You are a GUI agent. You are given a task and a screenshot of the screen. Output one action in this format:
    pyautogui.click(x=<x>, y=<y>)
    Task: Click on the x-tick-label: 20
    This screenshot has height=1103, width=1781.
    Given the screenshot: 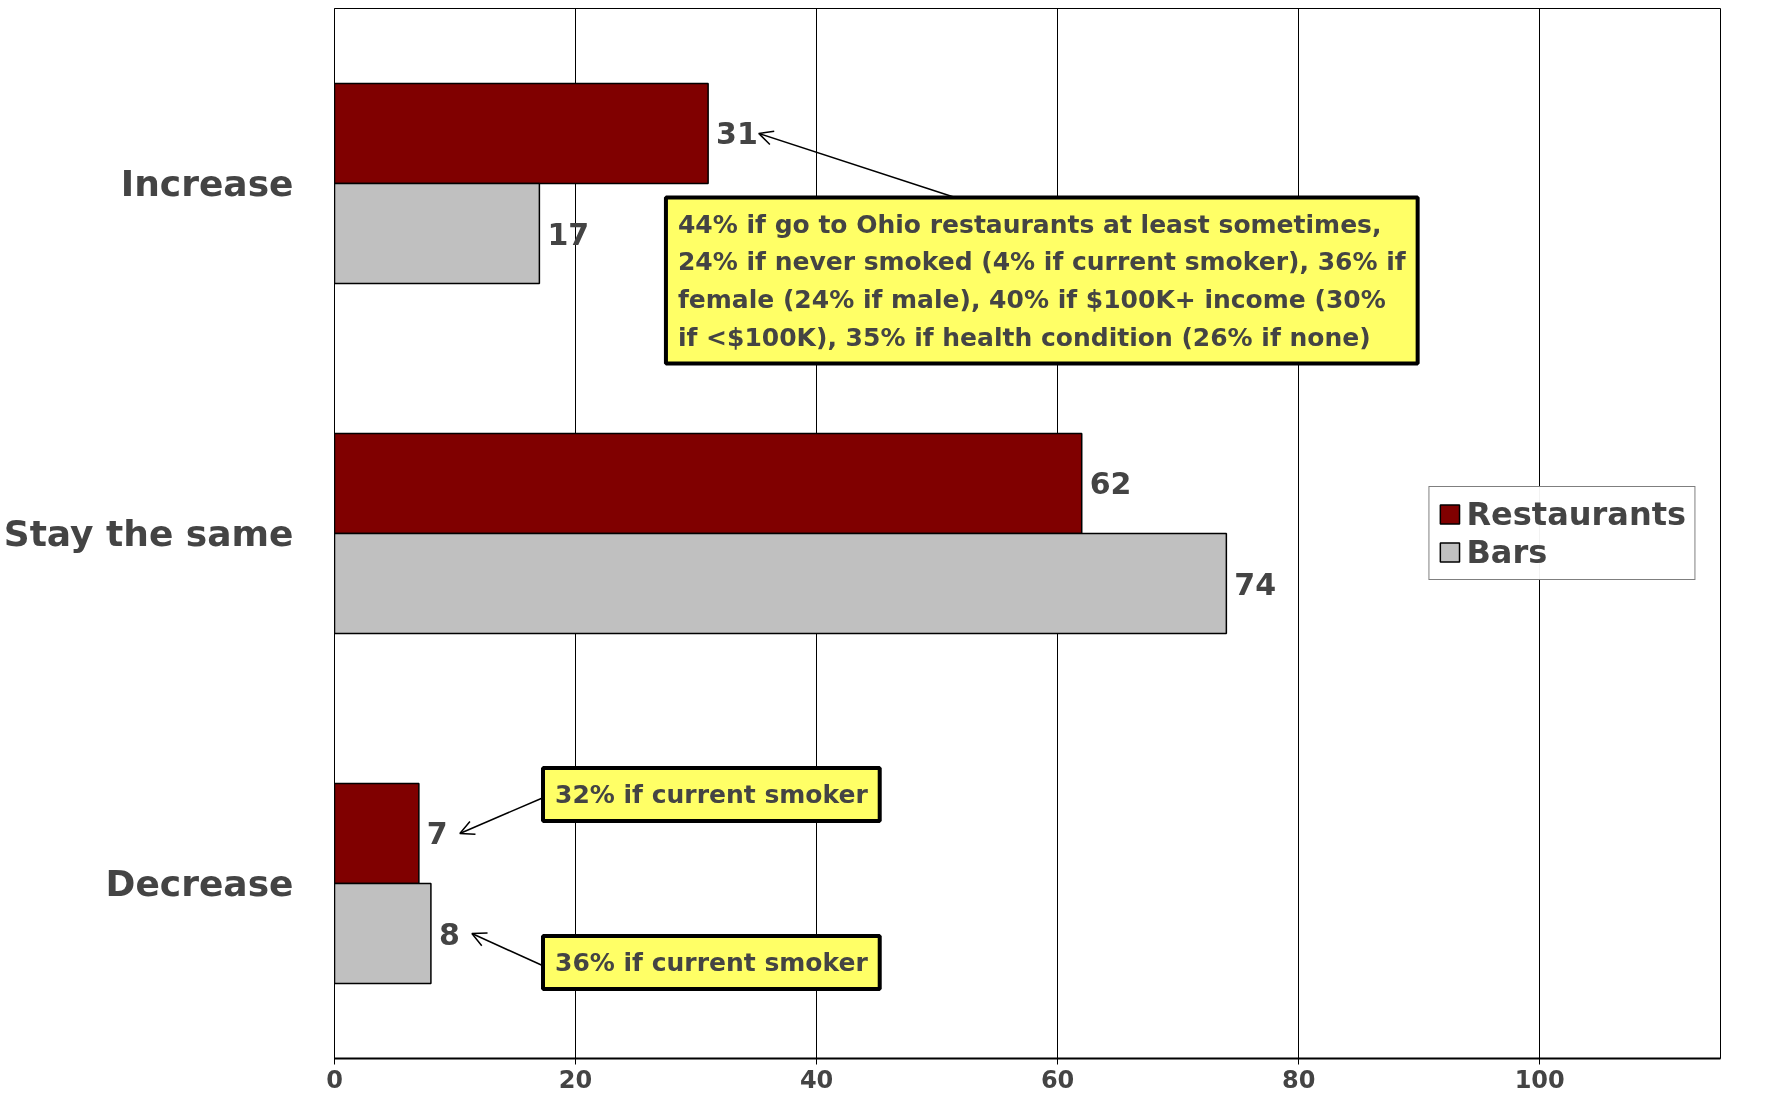 What is the action you would take?
    pyautogui.click(x=575, y=1079)
    